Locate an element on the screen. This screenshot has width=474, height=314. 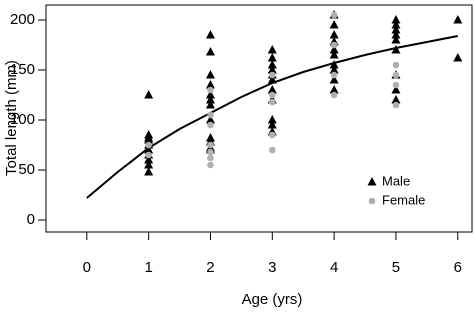
x-tick-label: 0 is located at coordinates (87, 267).